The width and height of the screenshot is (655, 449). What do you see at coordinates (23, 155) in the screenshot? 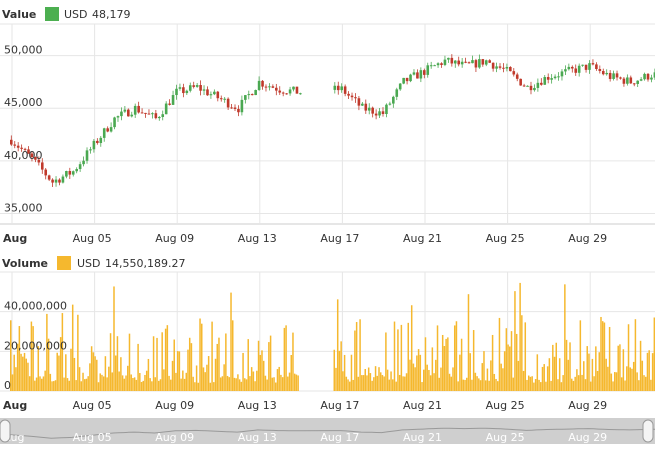
I see `price-y-tick-label: 40,000` at bounding box center [23, 155].